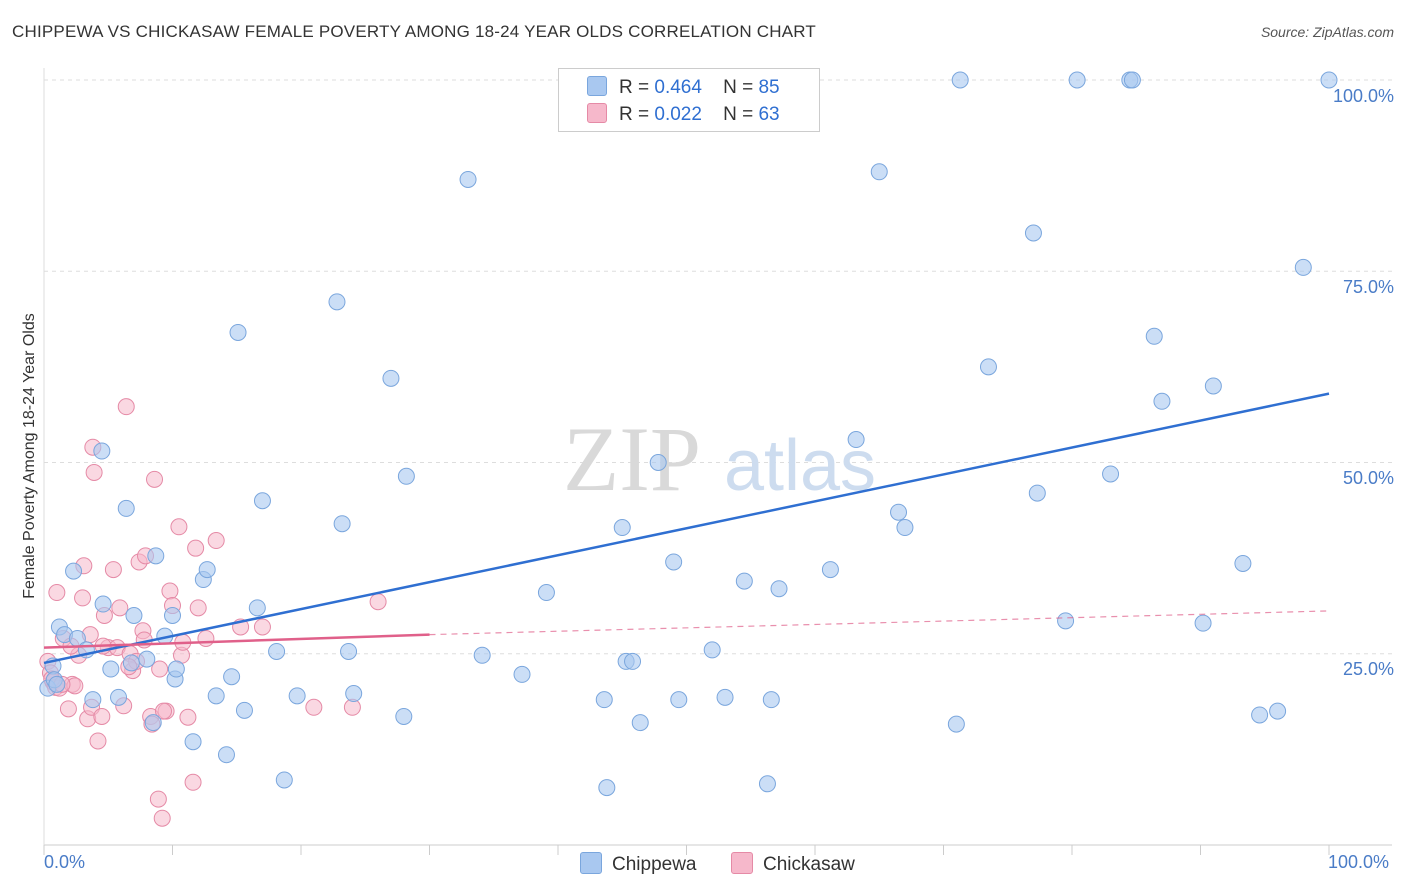  What do you see at coordinates (689, 100) in the screenshot?
I see `correlation-legend: R = 0.464 N = 85 R = 0.022 N = 63` at bounding box center [689, 100].